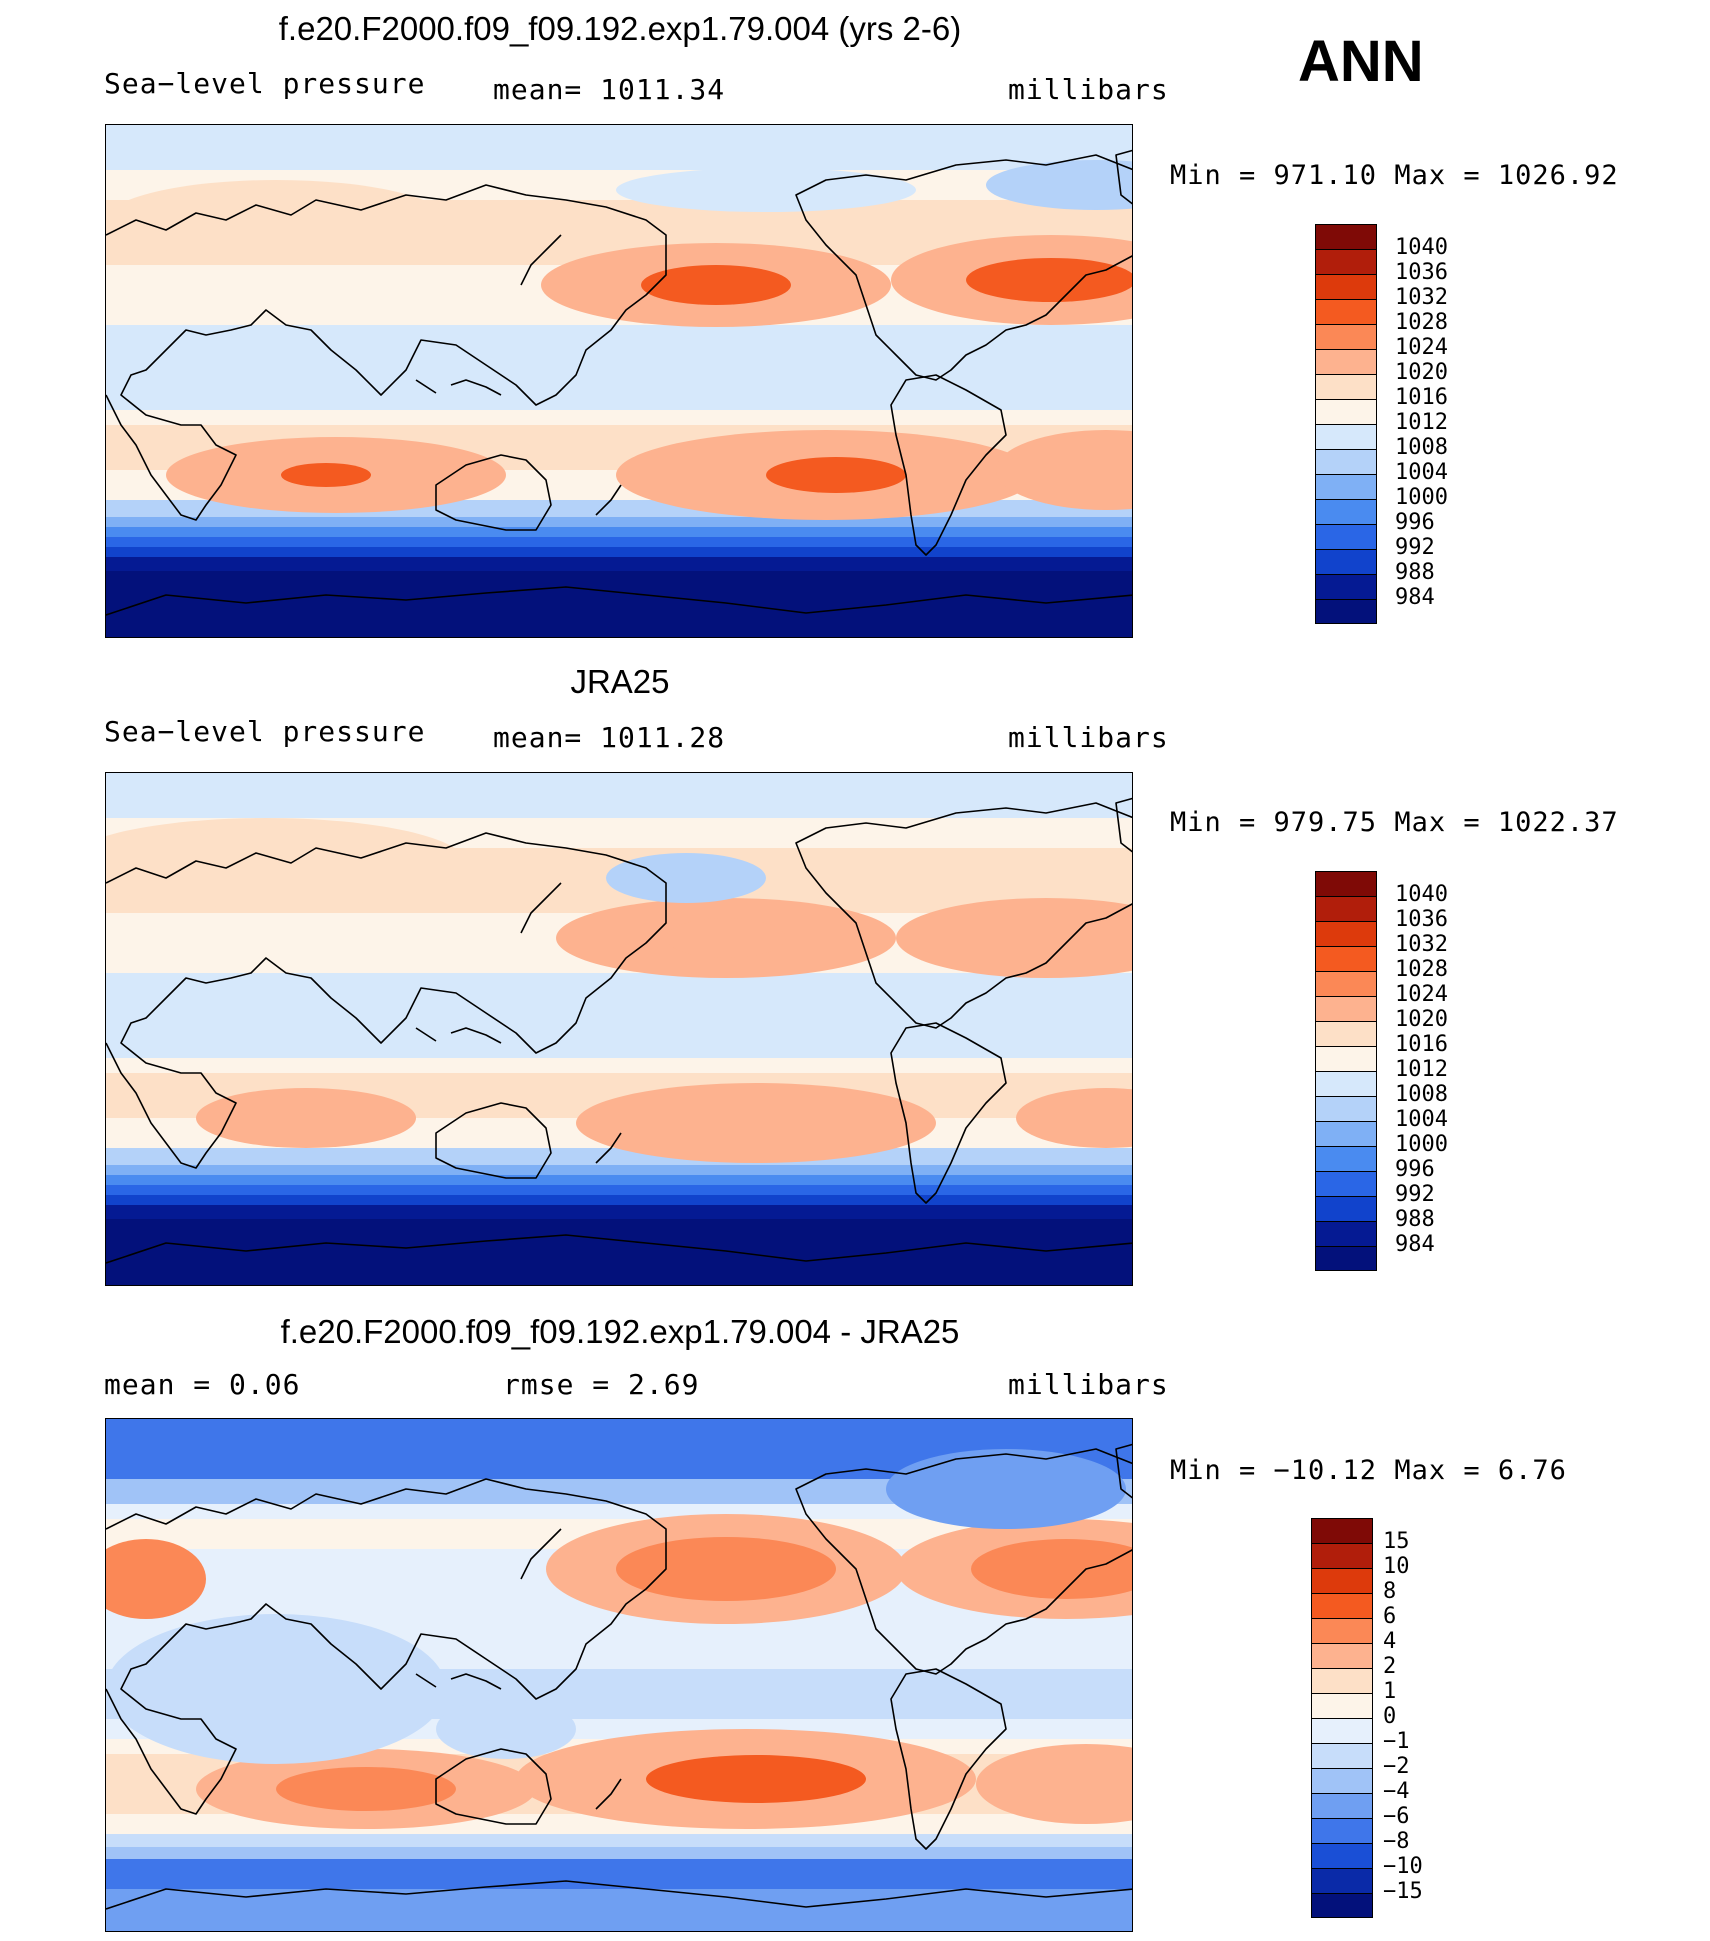  Describe the element at coordinates (1396, 1766) in the screenshot. I see `colorbar-label: −2` at that location.